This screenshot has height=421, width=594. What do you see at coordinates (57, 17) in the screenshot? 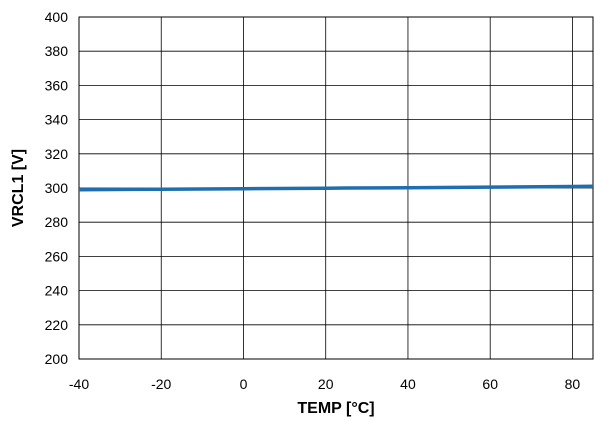
I see `y-tick-label: 400` at bounding box center [57, 17].